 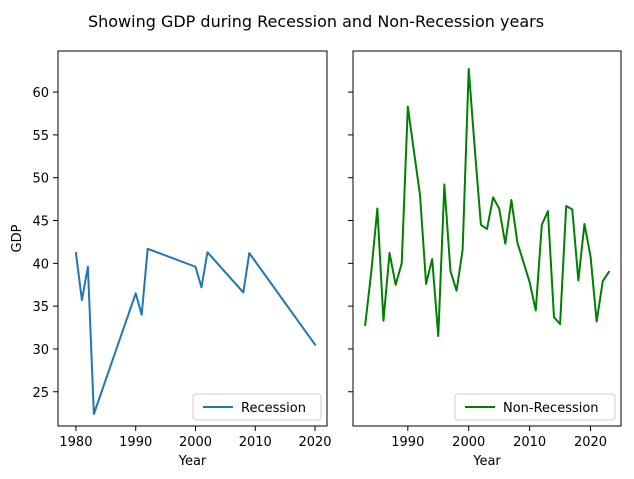 I want to click on legend: Non-Recession, so click(x=535, y=407).